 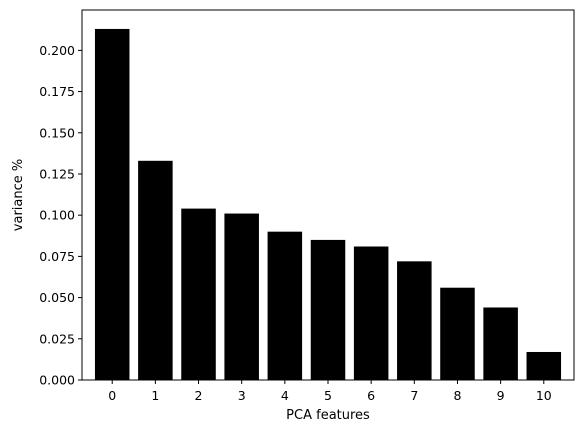 What do you see at coordinates (371, 395) in the screenshot?
I see `x-tick-label: 6` at bounding box center [371, 395].